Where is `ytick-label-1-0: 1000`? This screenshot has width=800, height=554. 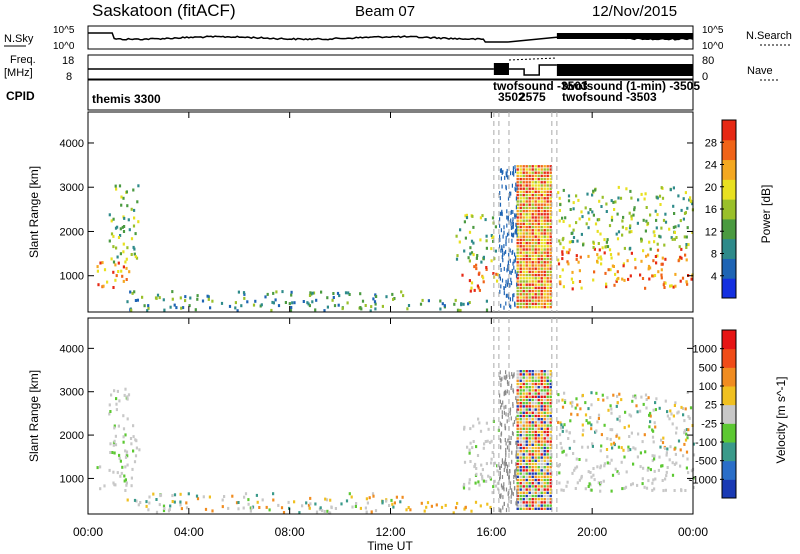 ytick-label-1-0: 1000 is located at coordinates (72, 479).